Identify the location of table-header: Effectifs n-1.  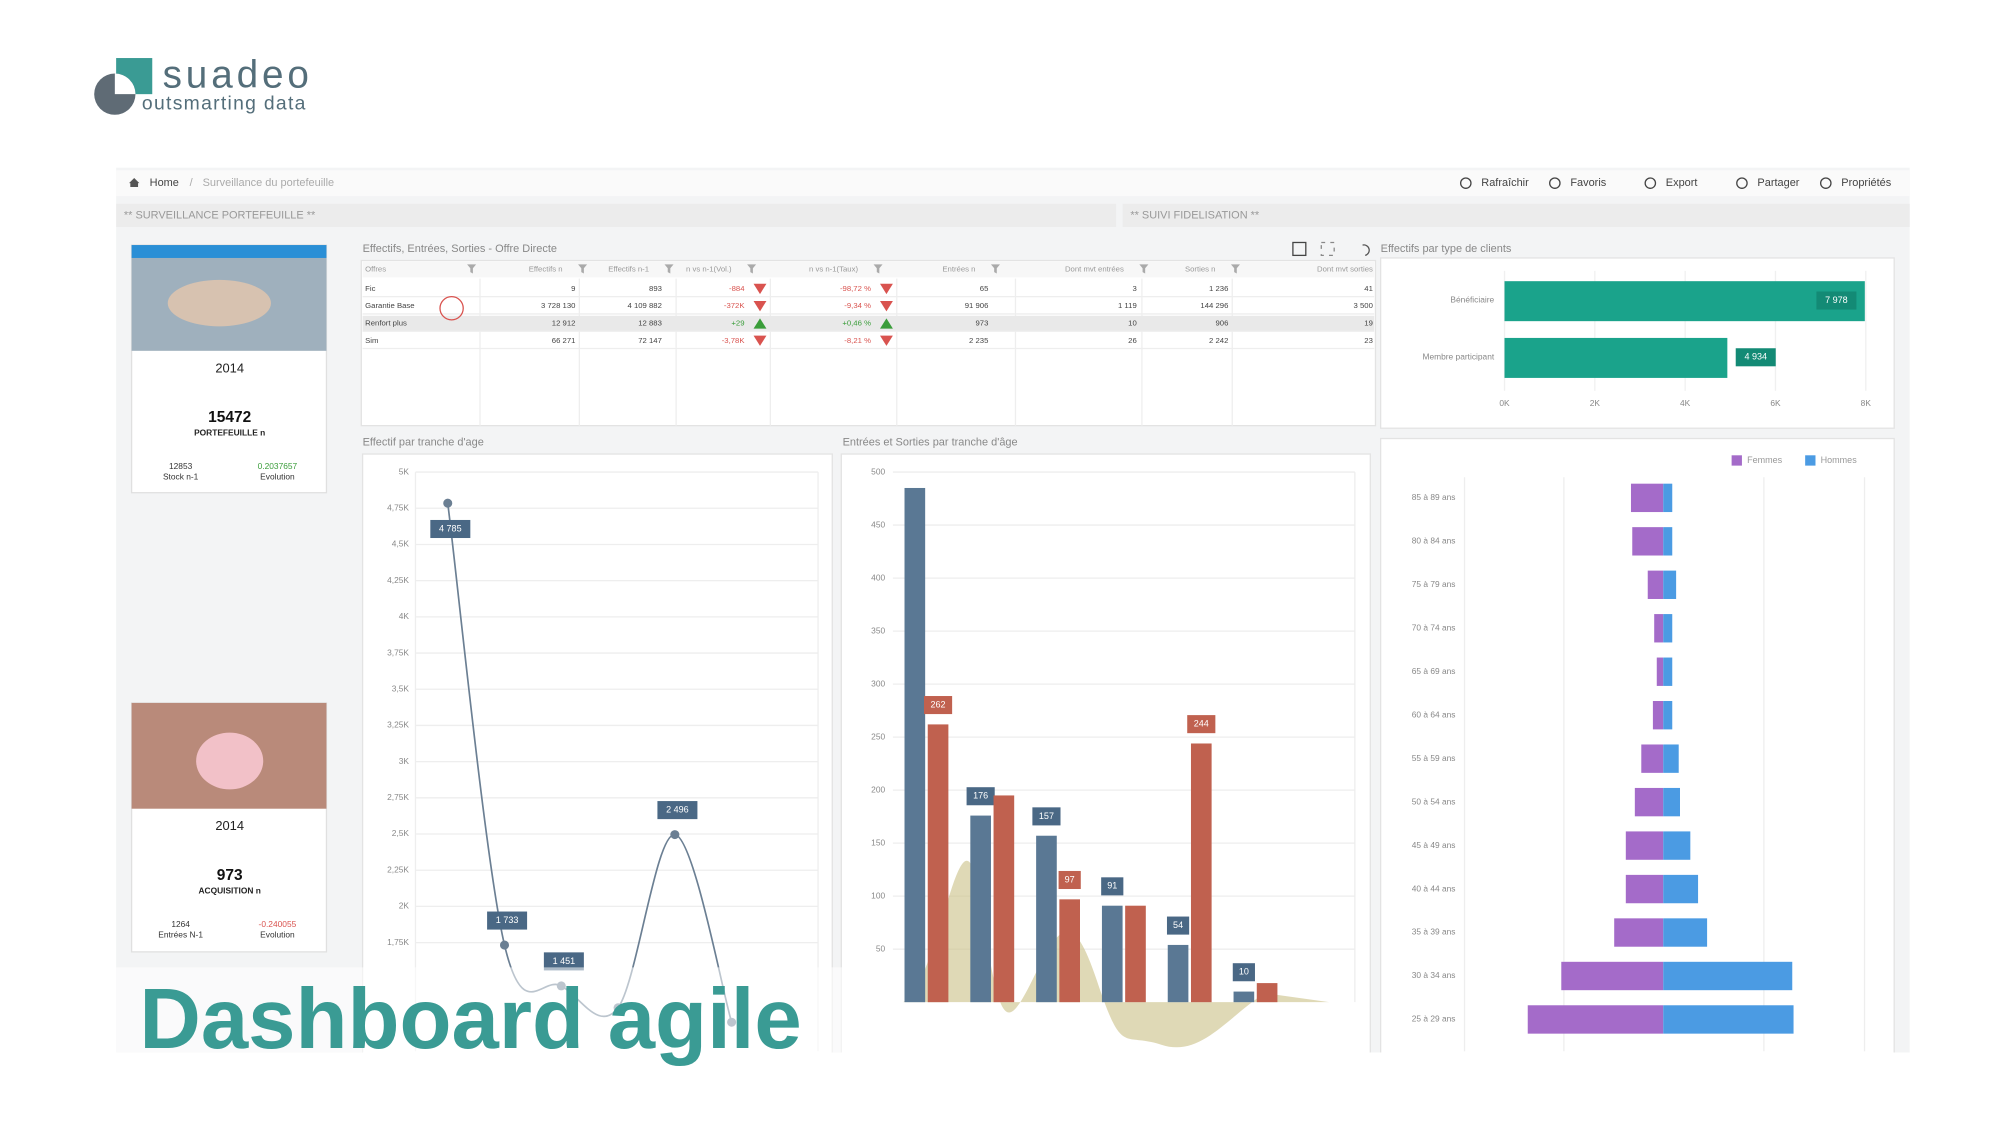
(628, 269).